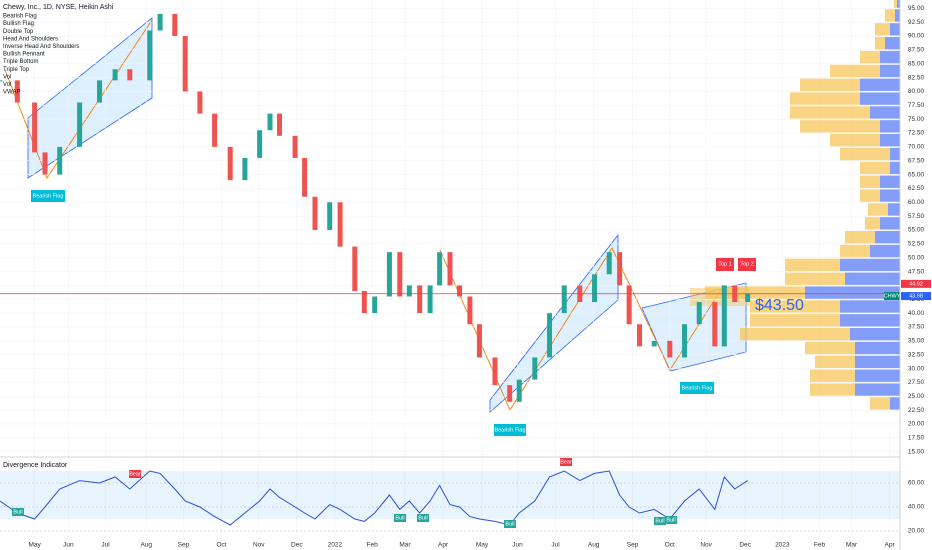 The height and width of the screenshot is (550, 932). I want to click on y-tick-label: 47.50, so click(916, 271).